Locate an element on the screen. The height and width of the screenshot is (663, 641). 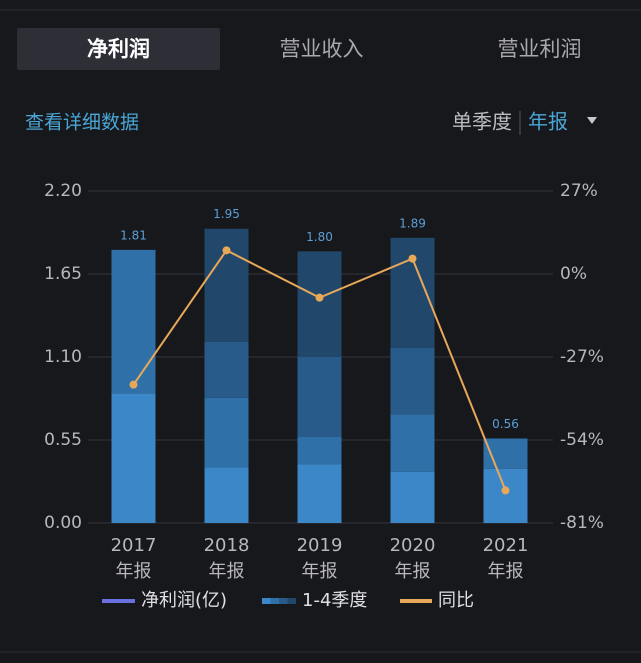
legend-label: 净利润(亿) is located at coordinates (184, 600).